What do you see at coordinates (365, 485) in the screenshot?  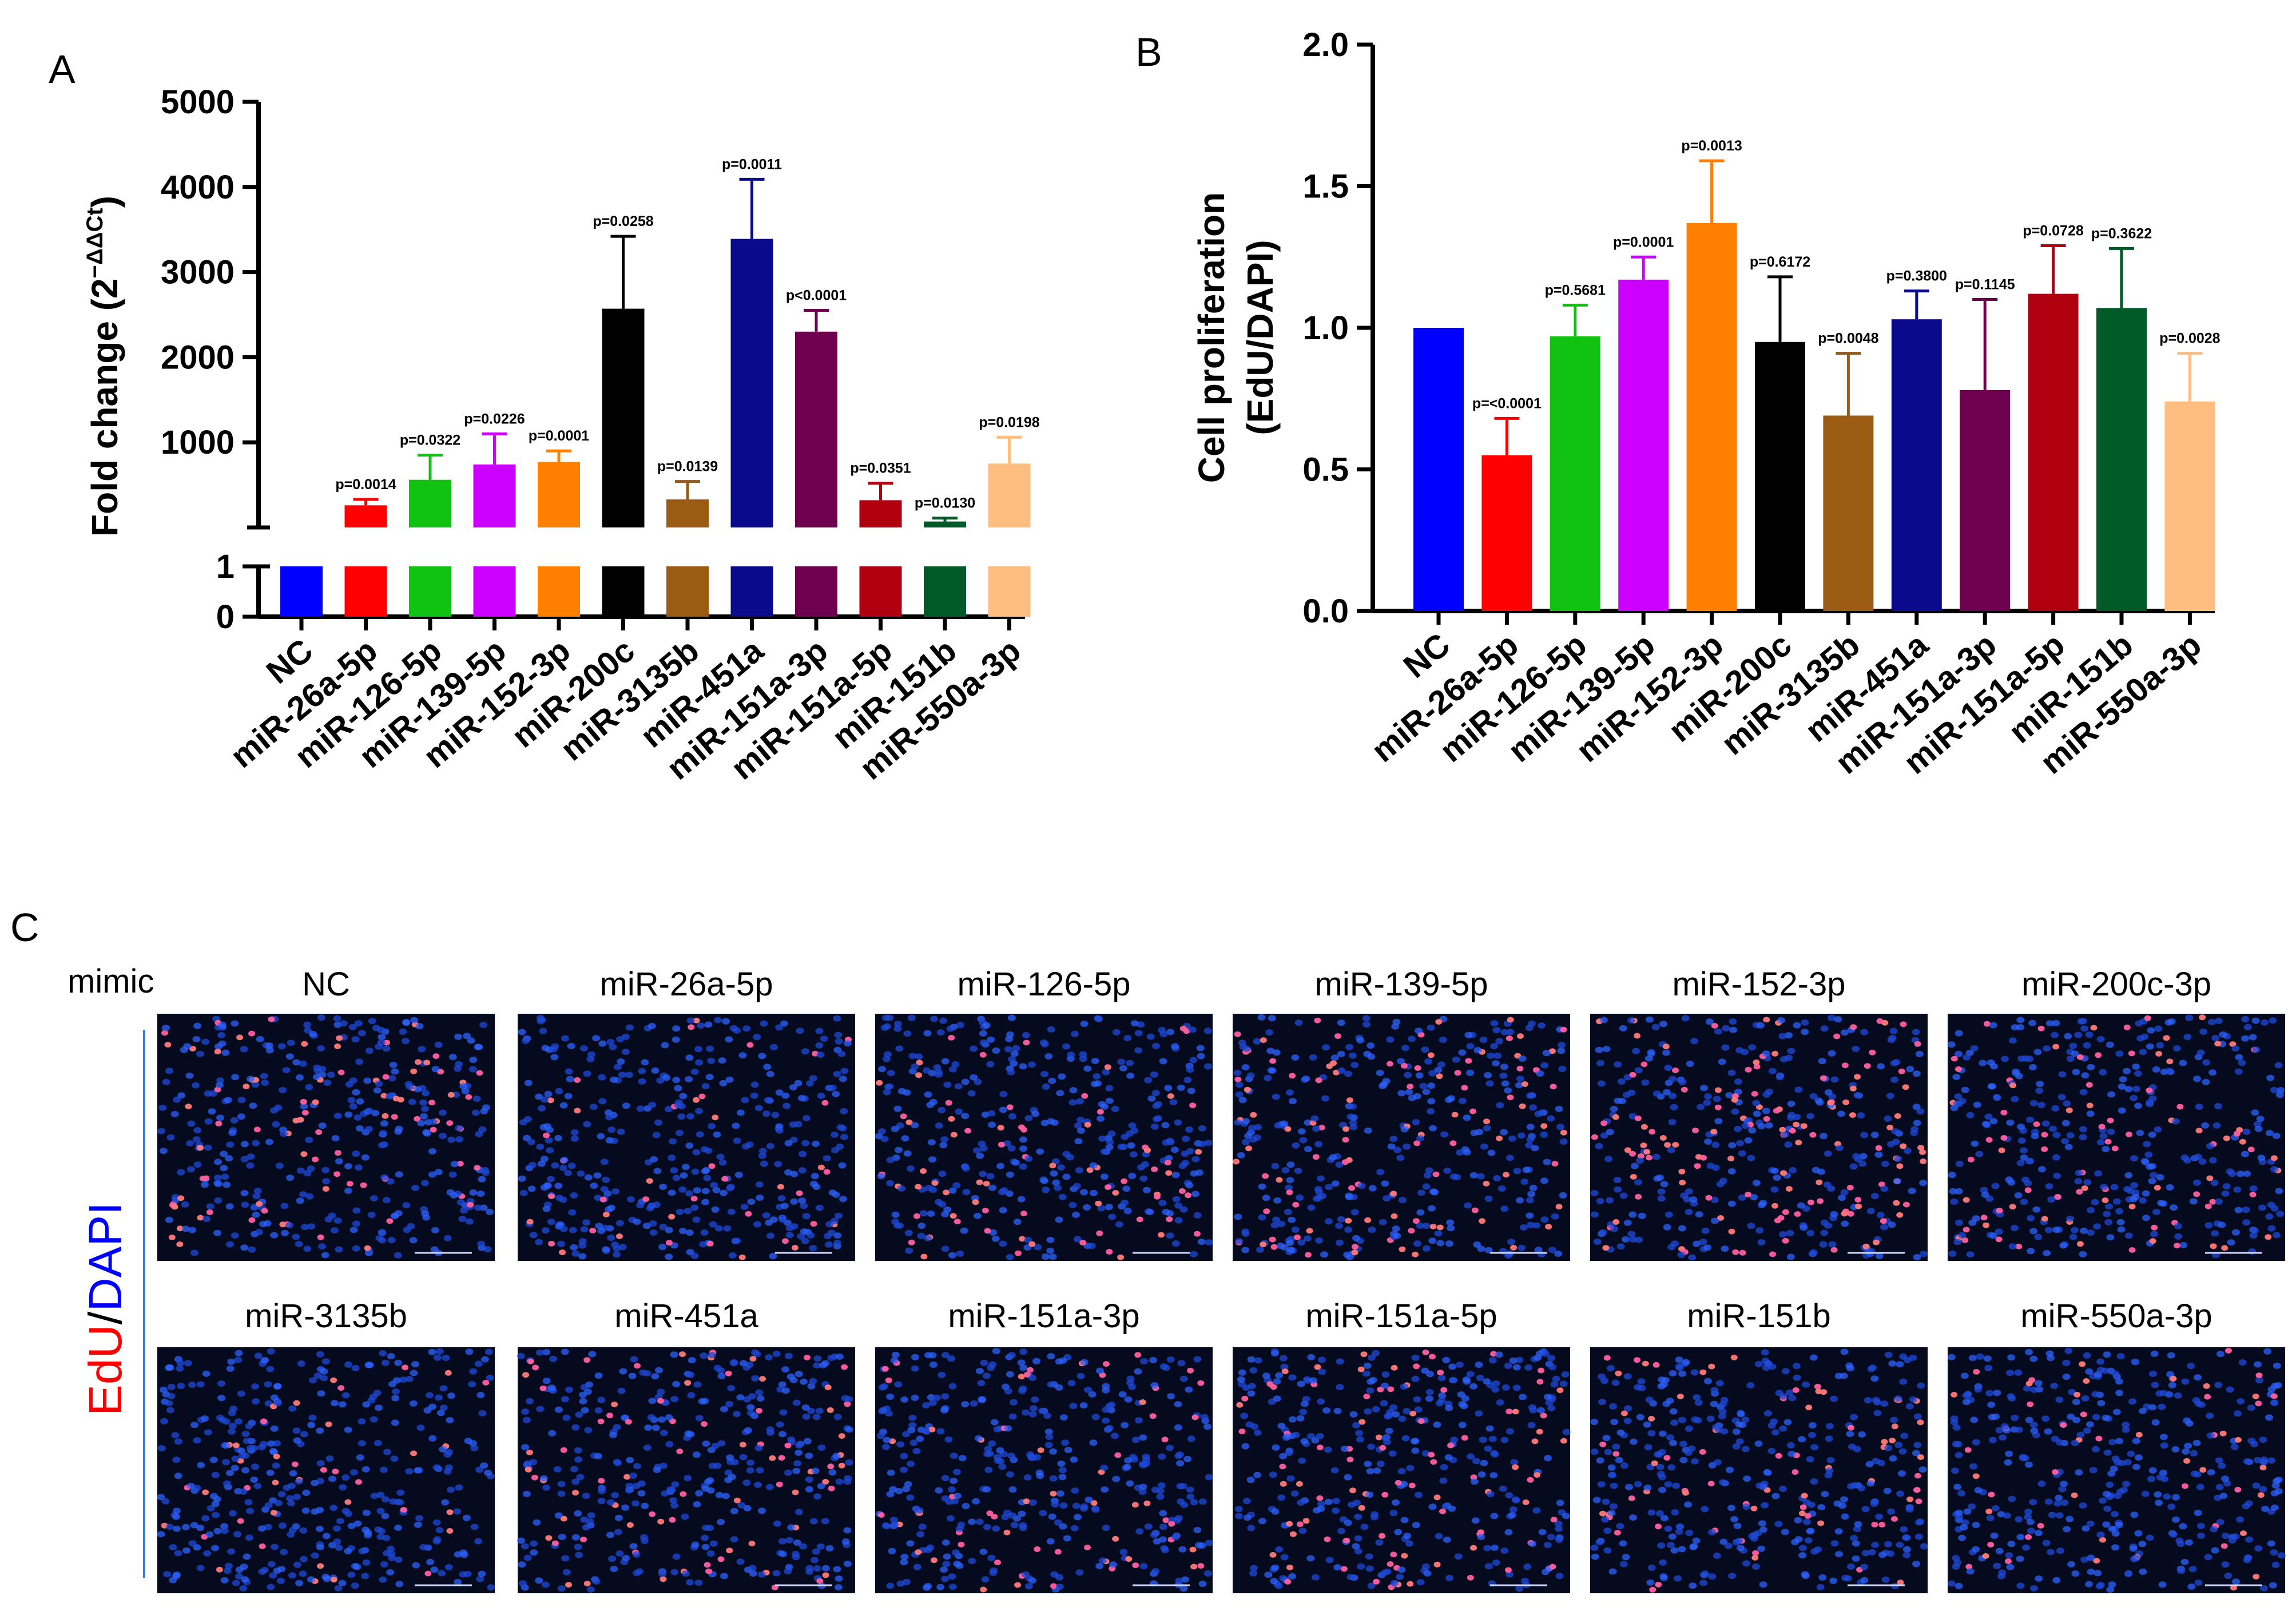 I see `panel-a-p-value: p=0.0014` at bounding box center [365, 485].